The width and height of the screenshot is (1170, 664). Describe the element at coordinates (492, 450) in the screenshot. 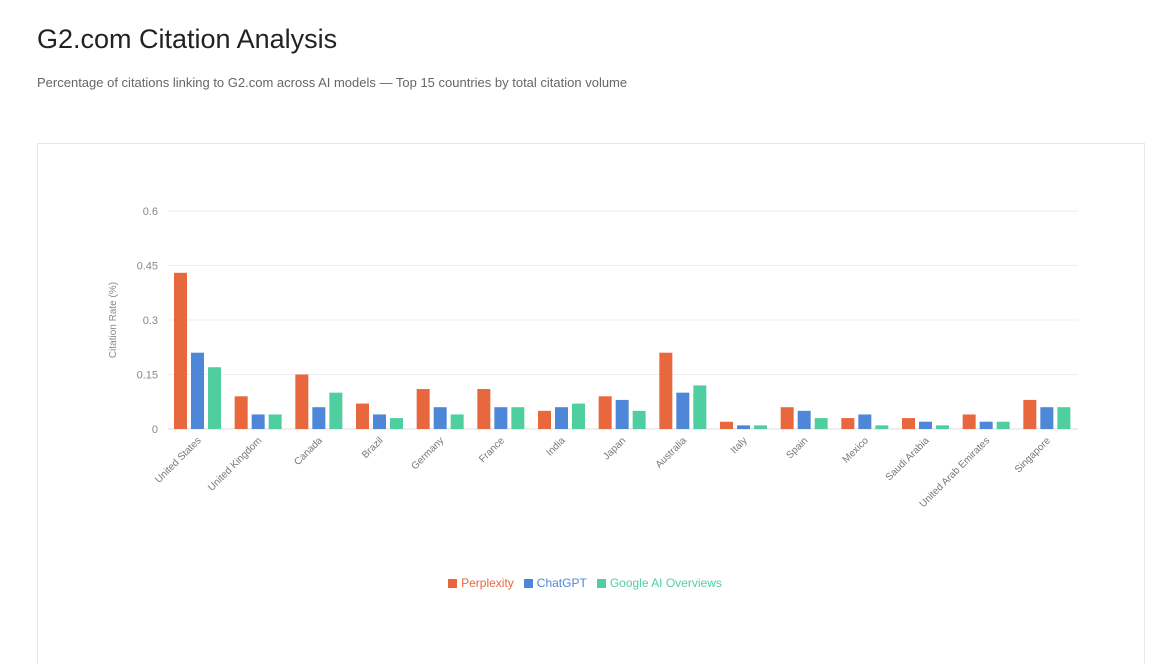

I see `x-tick-label: France` at that location.